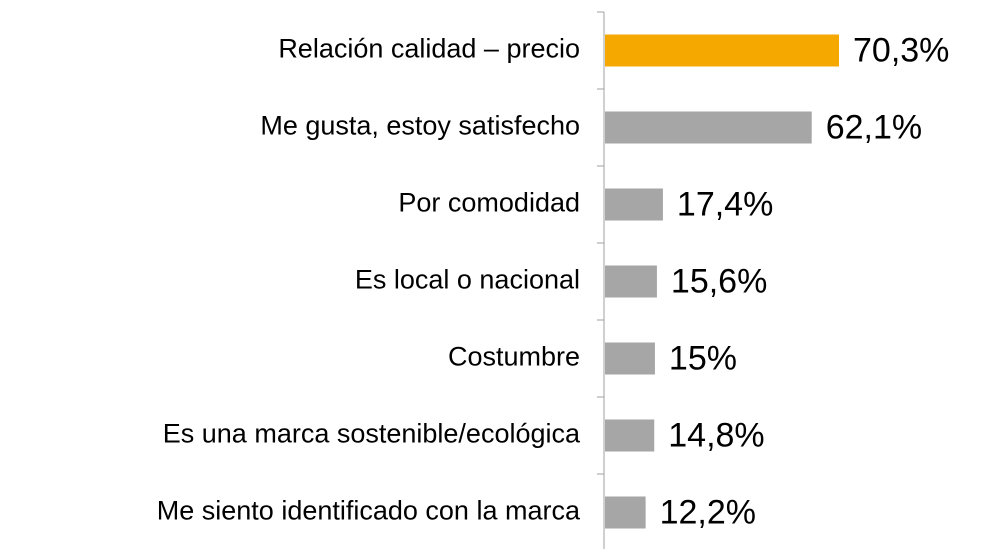  I want to click on value-label: 12,2%, so click(708, 512).